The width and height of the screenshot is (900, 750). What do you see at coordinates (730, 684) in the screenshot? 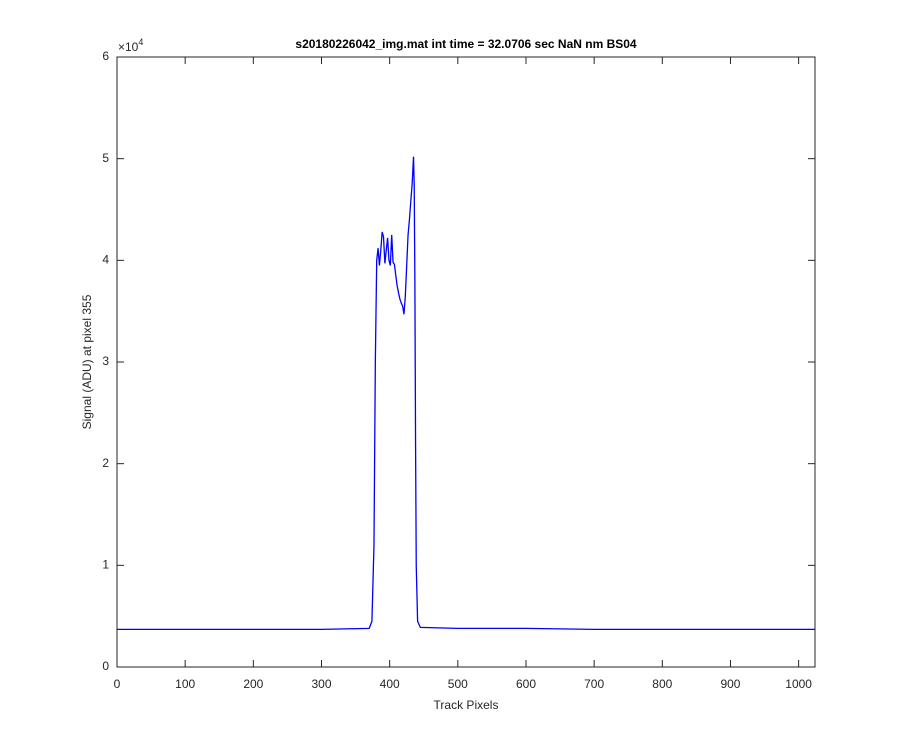
I see `x-tick-label: 900` at bounding box center [730, 684].